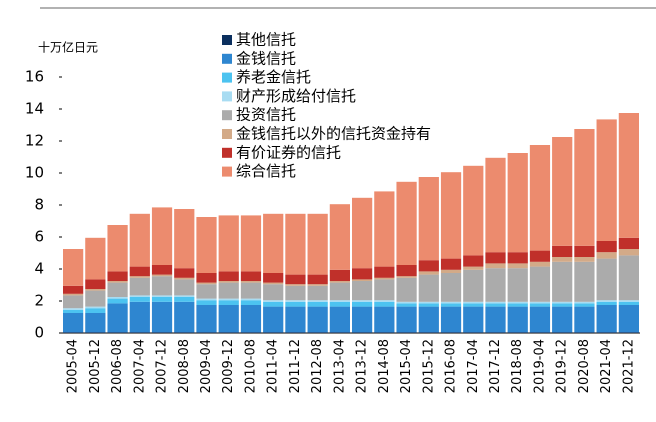  Describe the element at coordinates (606, 366) in the screenshot. I see `x-tick-label: 2021-04` at that location.